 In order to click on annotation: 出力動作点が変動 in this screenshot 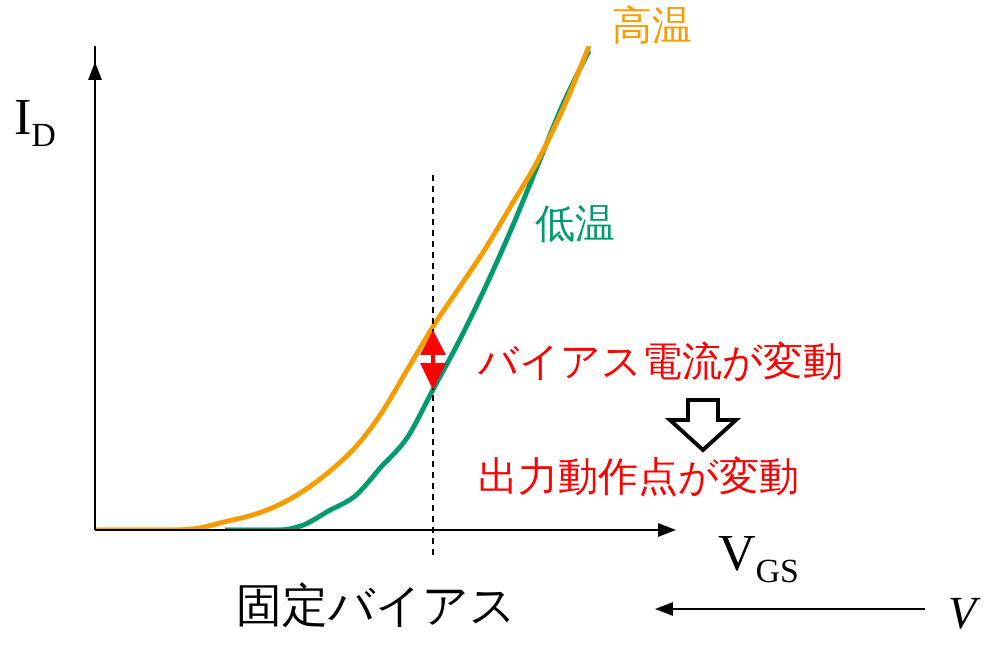, I will do `click(638, 477)`.